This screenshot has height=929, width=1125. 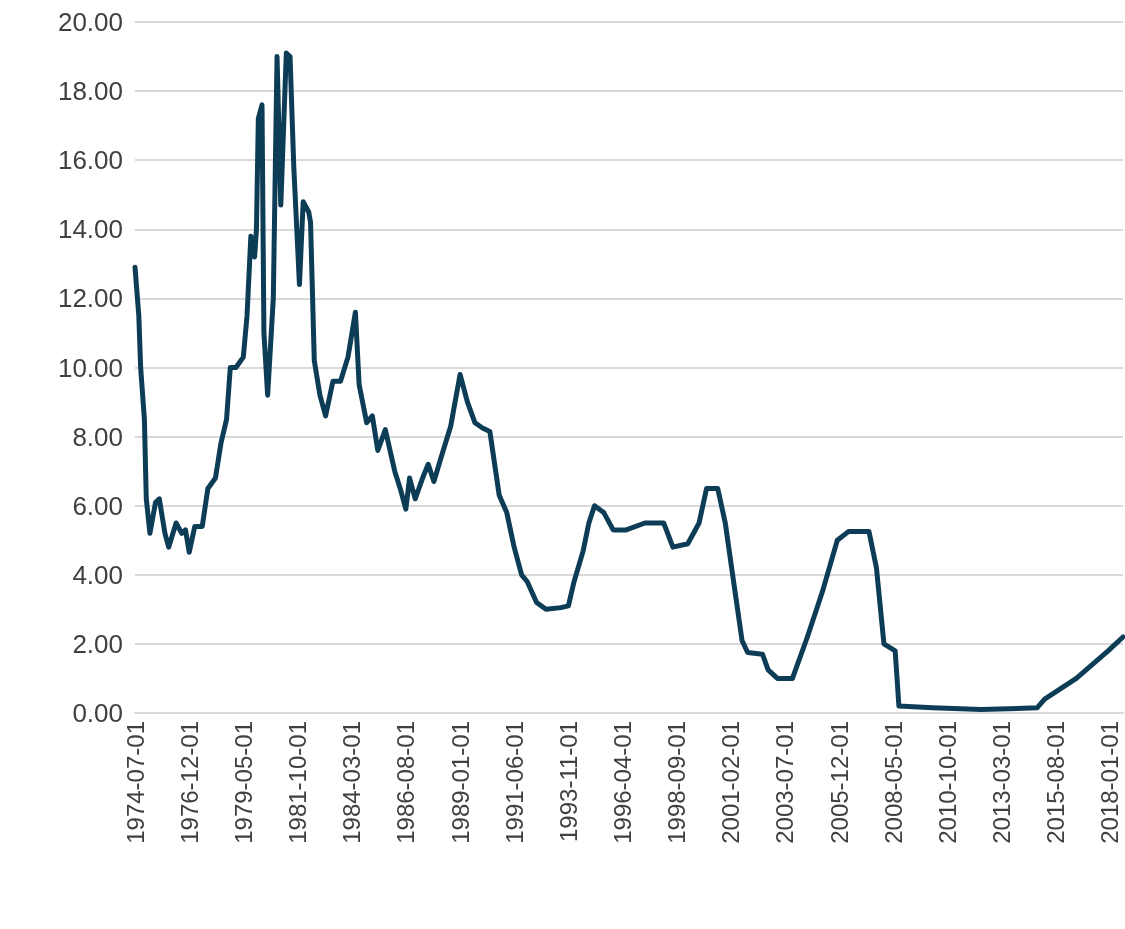 What do you see at coordinates (1002, 782) in the screenshot?
I see `x-tick-label: 2013-03-01` at bounding box center [1002, 782].